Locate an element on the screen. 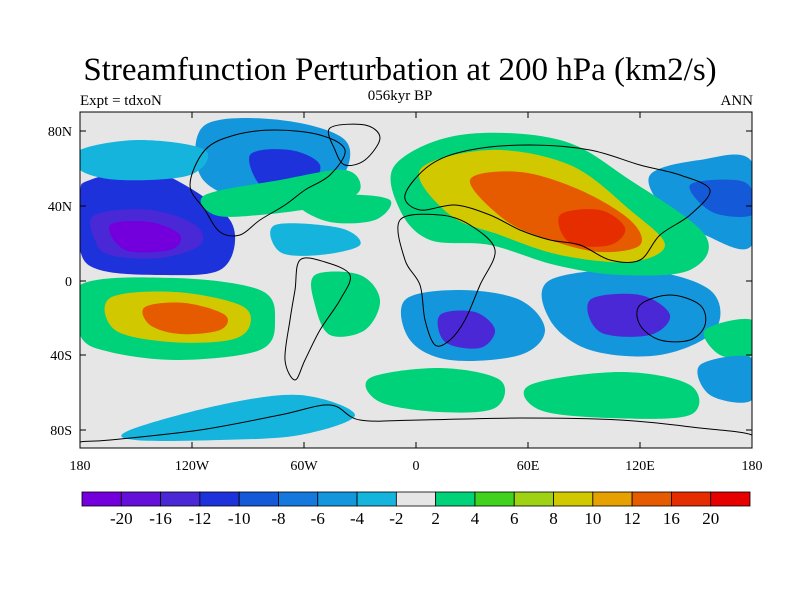 This screenshot has height=600, width=800. colorbar-label: -20 is located at coordinates (121, 518).